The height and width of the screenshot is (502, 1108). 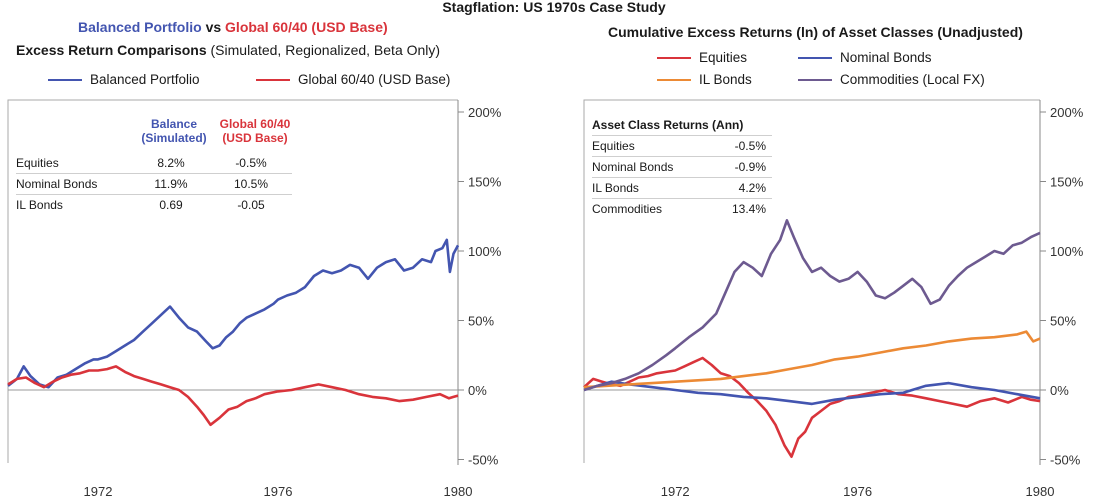 What do you see at coordinates (306, 27) in the screenshot?
I see `left-title-global: Global 60/40 (USD Base)` at bounding box center [306, 27].